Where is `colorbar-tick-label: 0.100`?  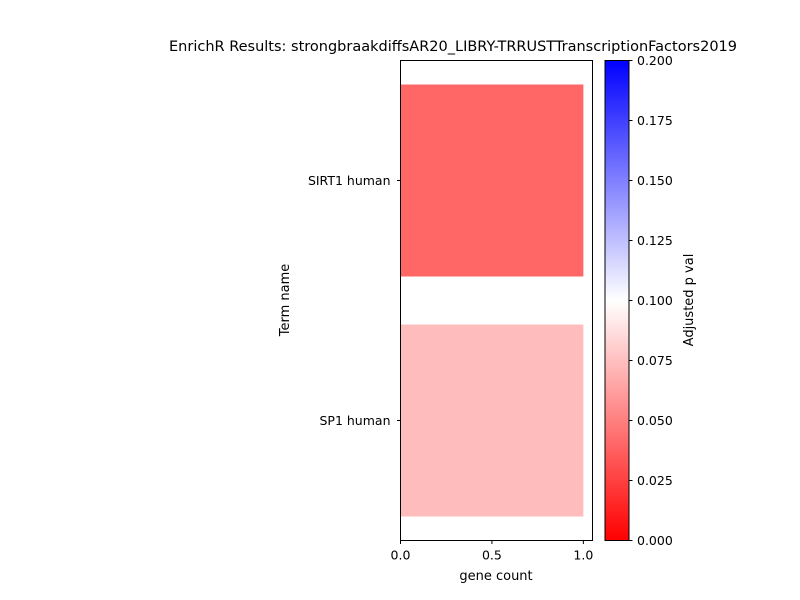
colorbar-tick-label: 0.100 is located at coordinates (655, 300).